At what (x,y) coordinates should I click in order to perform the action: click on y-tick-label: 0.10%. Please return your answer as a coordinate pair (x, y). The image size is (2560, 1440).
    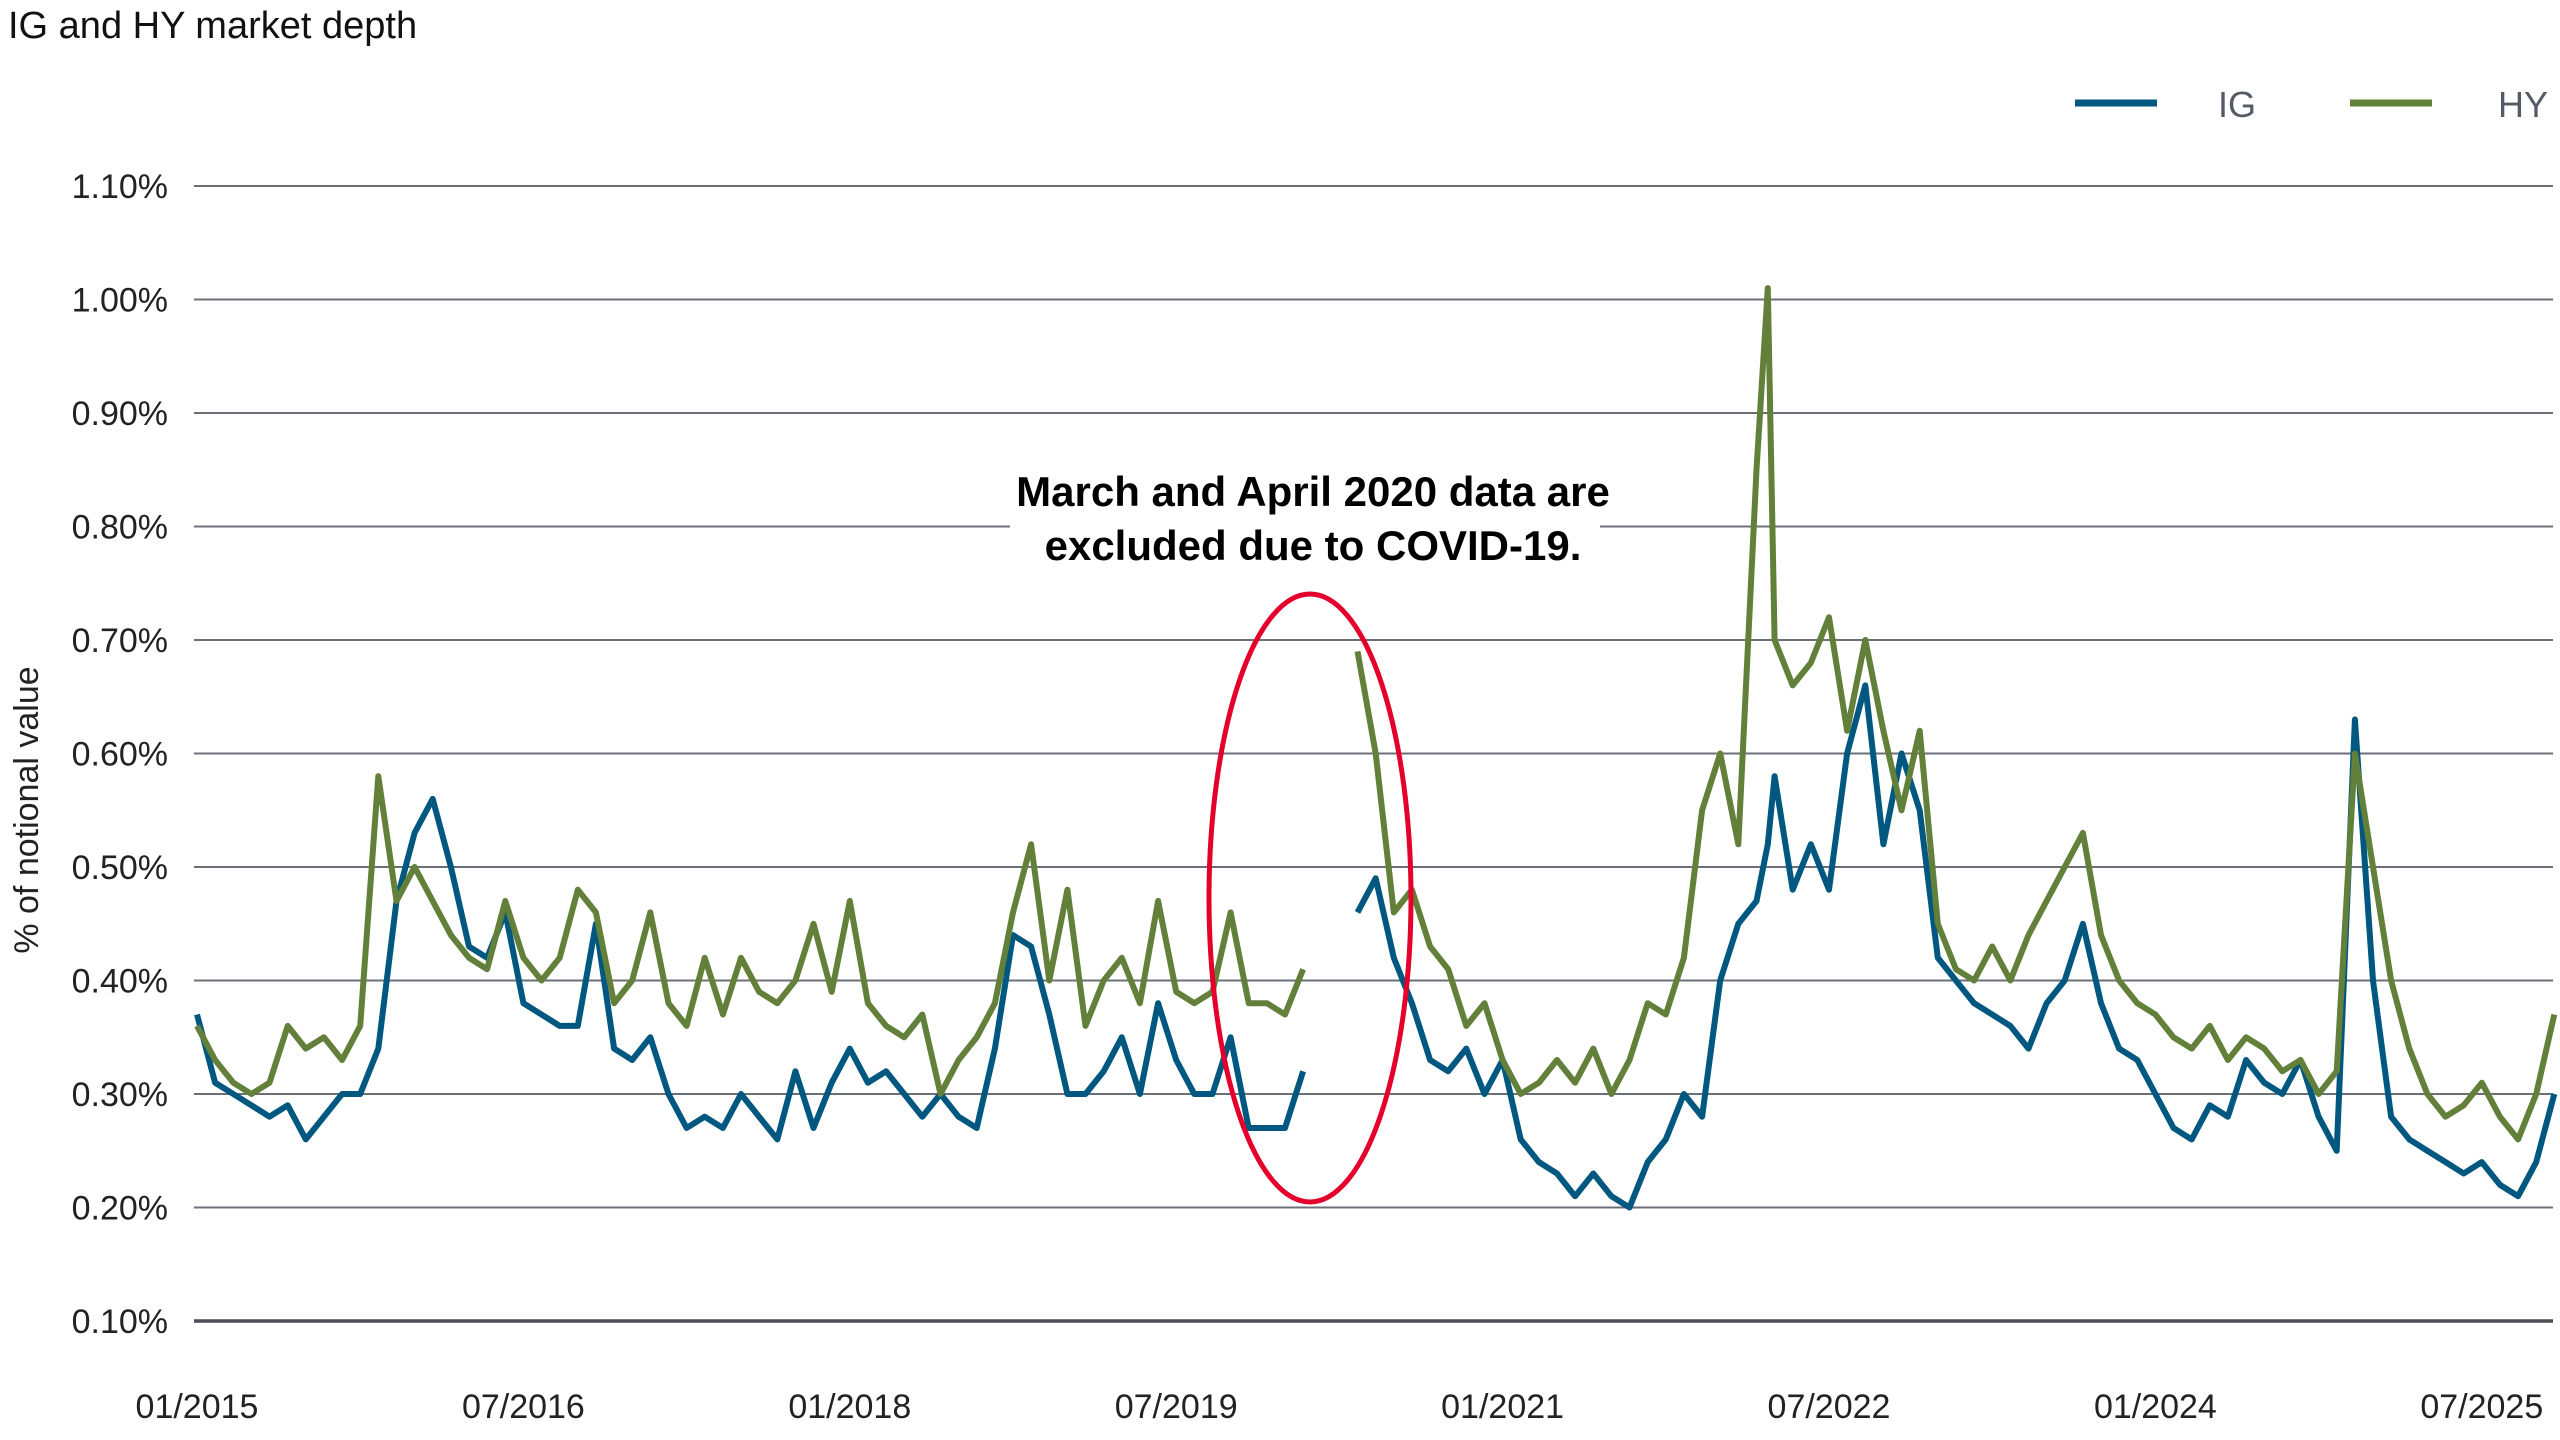
    Looking at the image, I should click on (120, 1322).